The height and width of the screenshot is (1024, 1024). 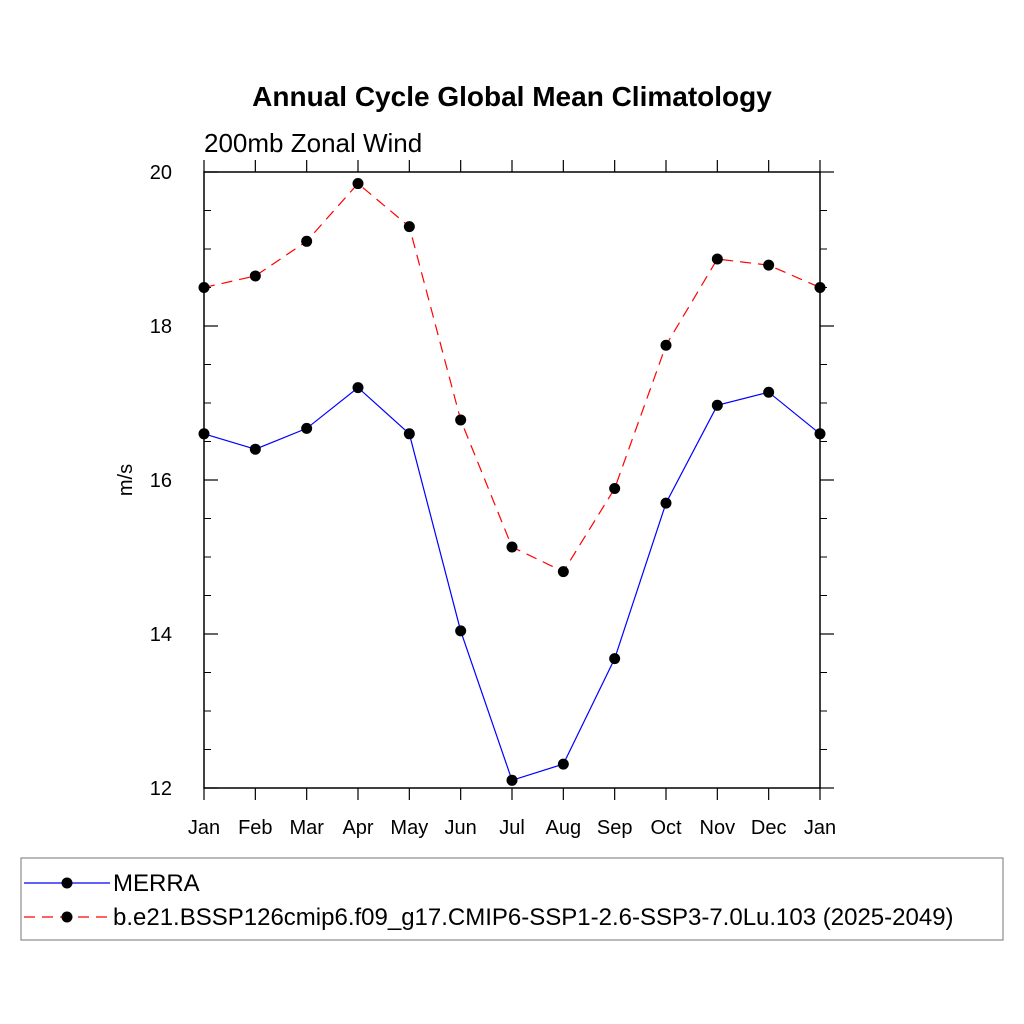 What do you see at coordinates (512, 96) in the screenshot?
I see `chart-title: Annual Cycle Global Mean Climatology` at bounding box center [512, 96].